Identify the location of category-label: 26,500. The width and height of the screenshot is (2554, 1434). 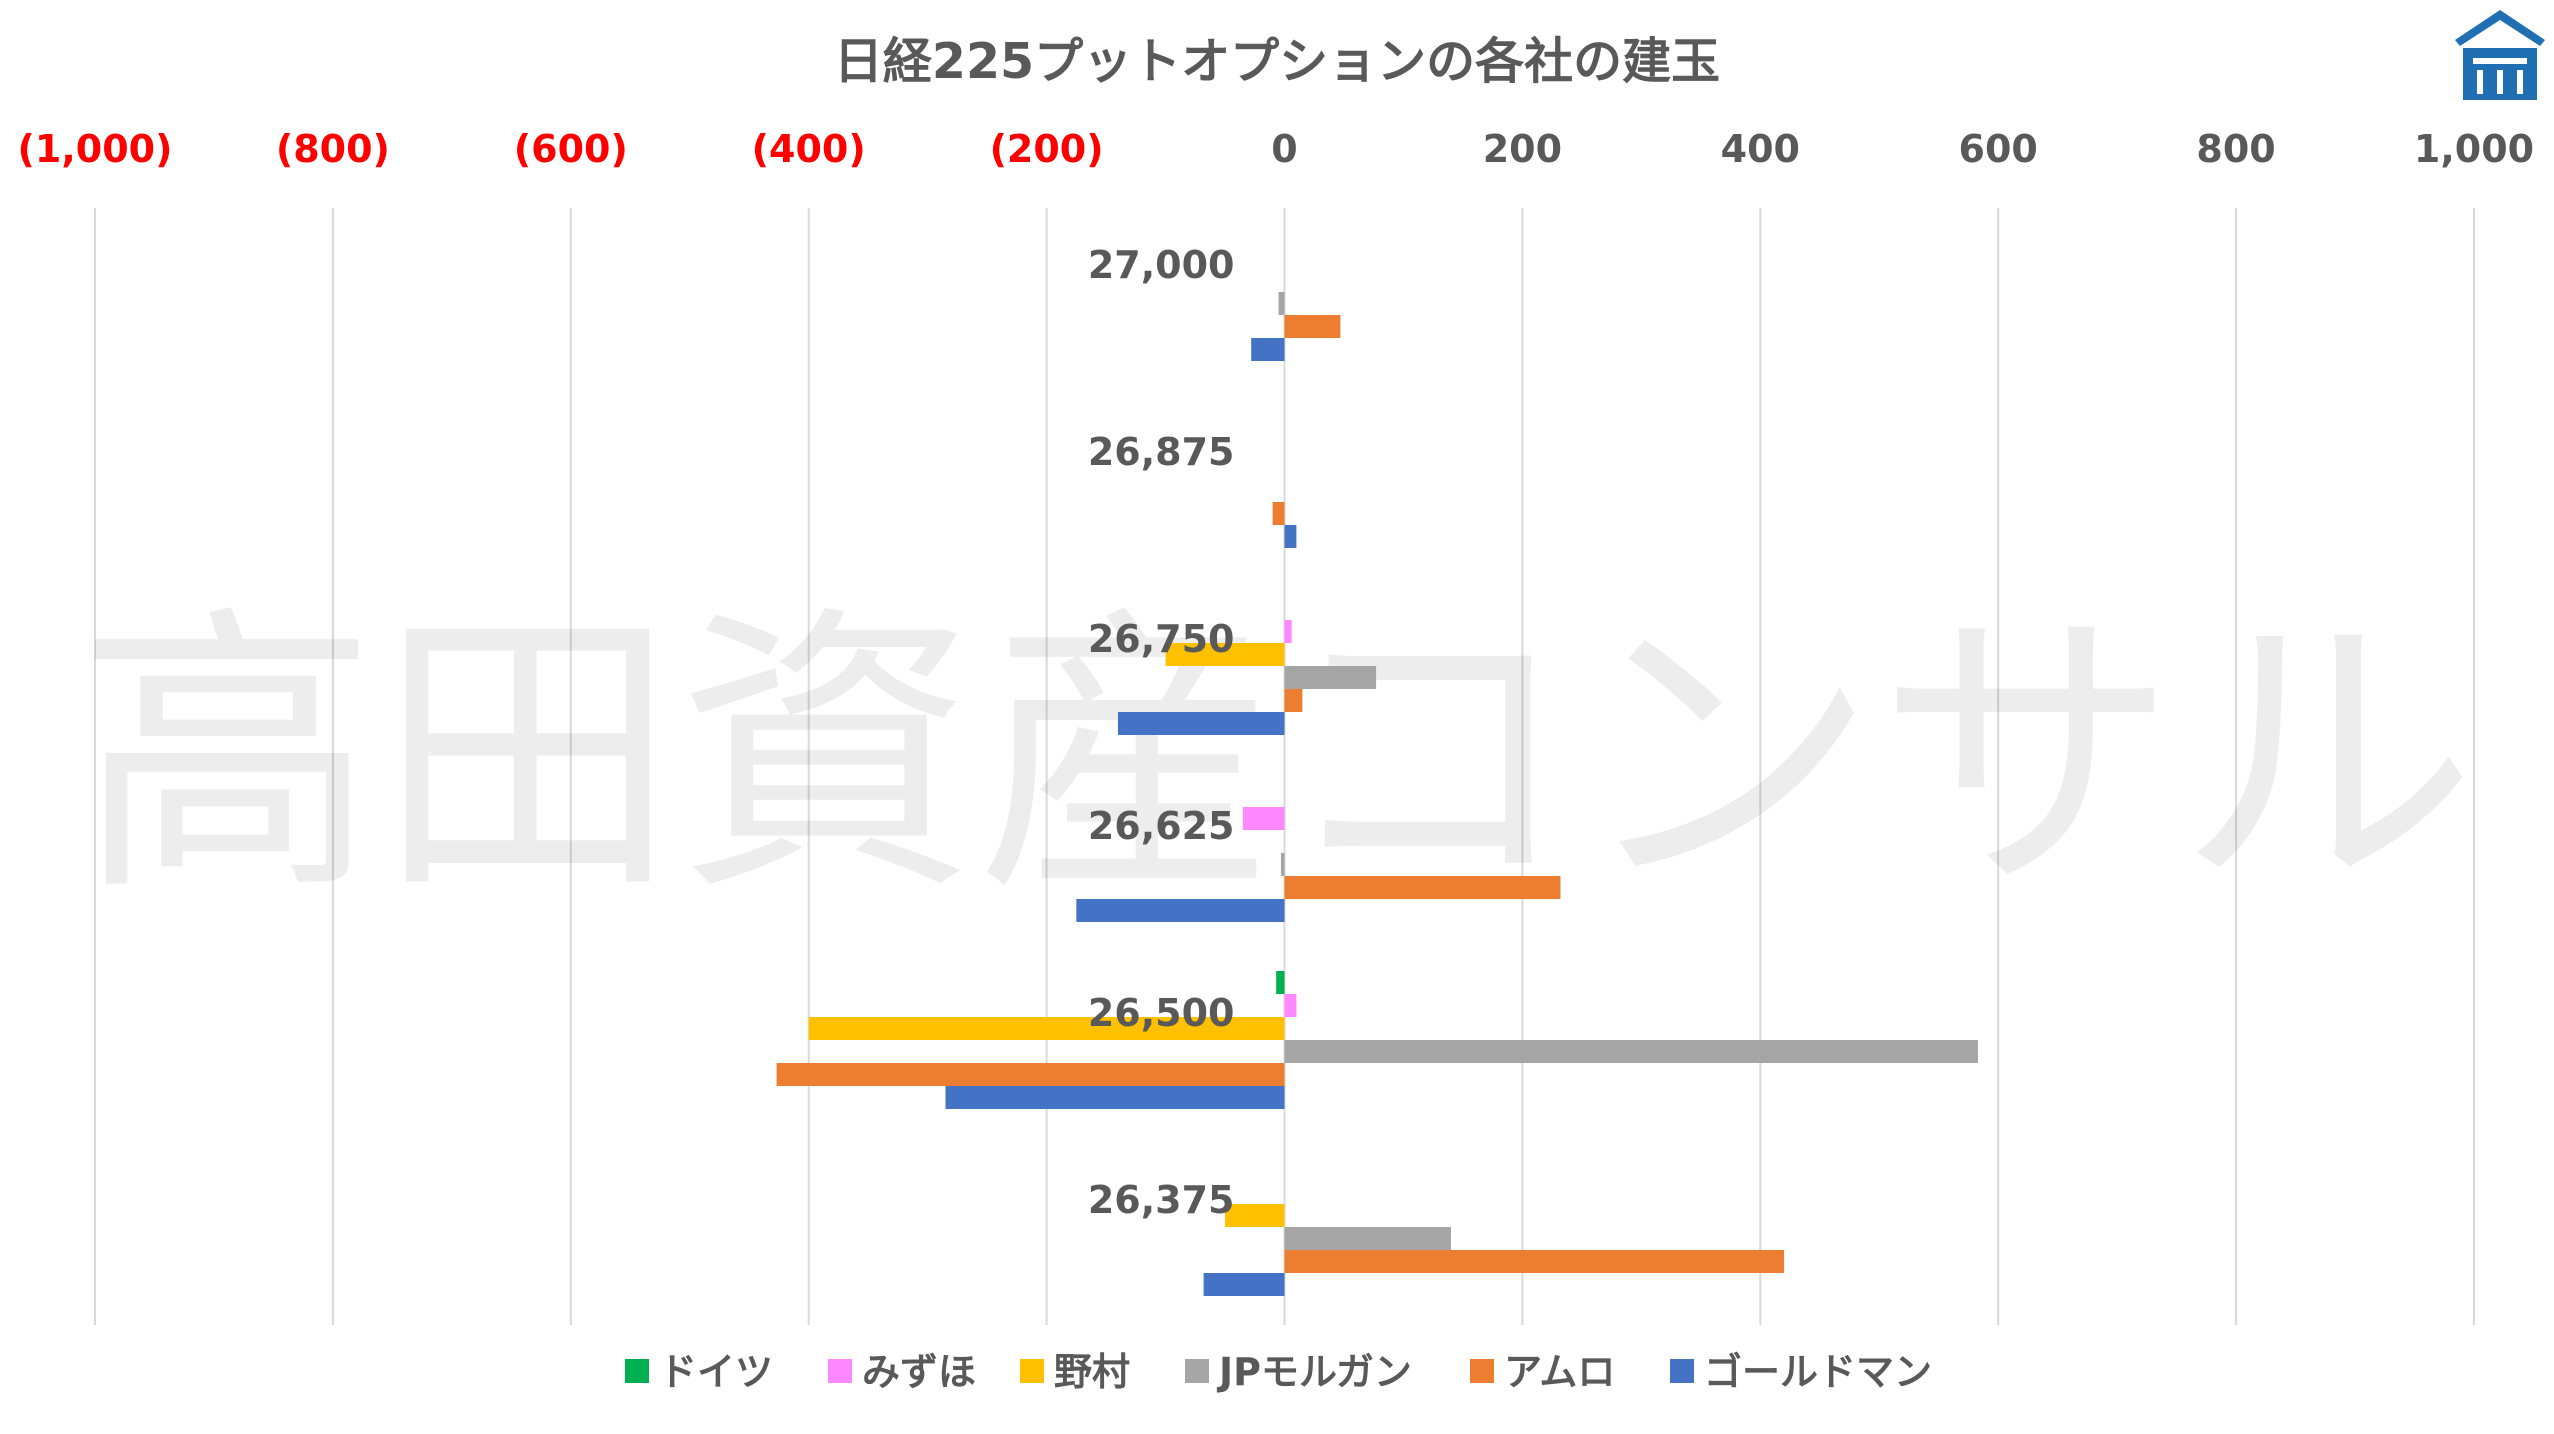
(1161, 1013).